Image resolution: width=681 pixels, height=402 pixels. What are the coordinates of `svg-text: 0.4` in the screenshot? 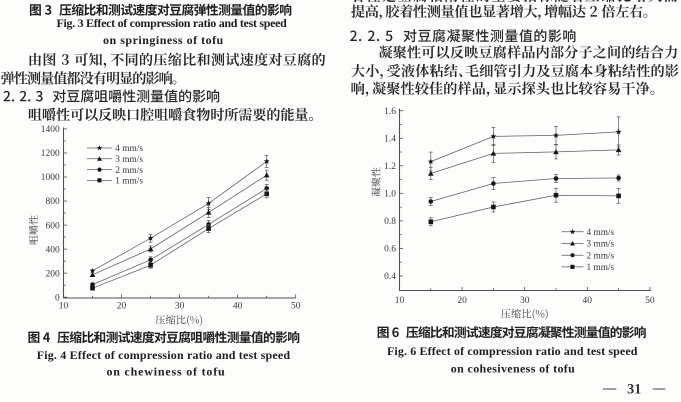 It's located at (390, 277).